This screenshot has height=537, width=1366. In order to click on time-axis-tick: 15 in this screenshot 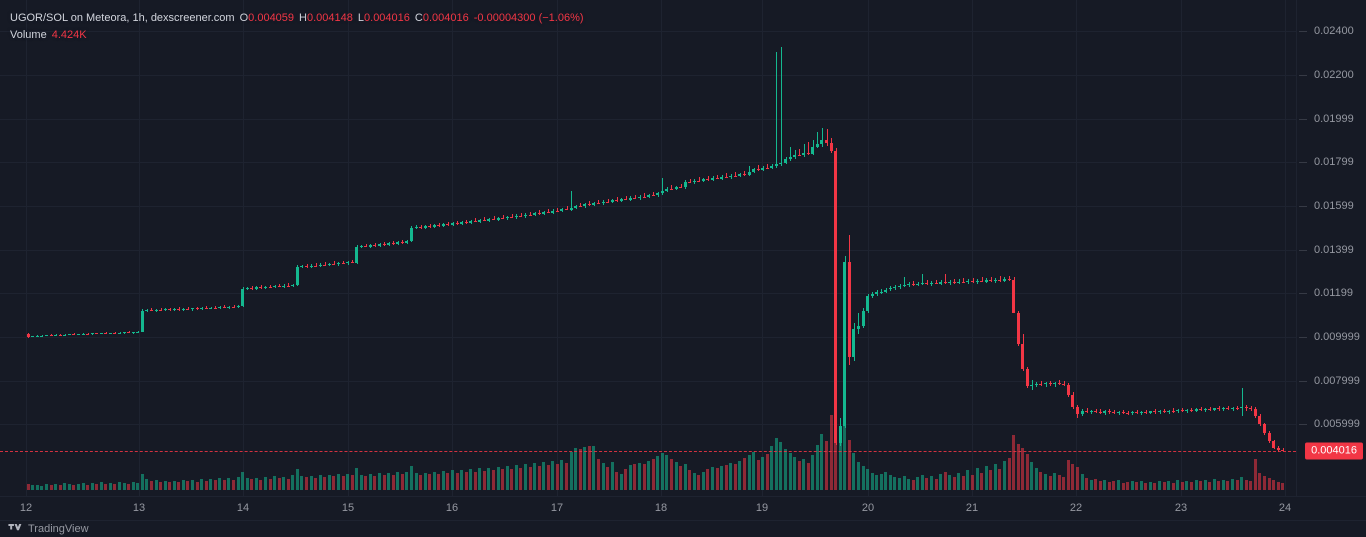, I will do `click(348, 508)`.